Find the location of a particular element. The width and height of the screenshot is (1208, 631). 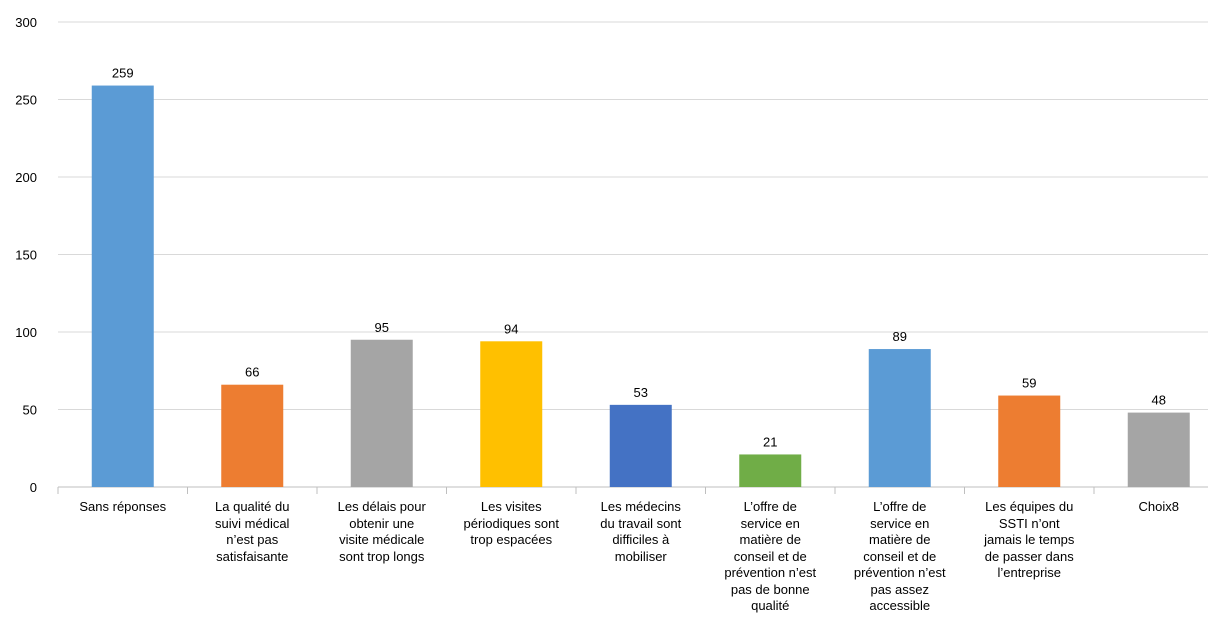

category-label-line: trop espacées is located at coordinates (511, 539).